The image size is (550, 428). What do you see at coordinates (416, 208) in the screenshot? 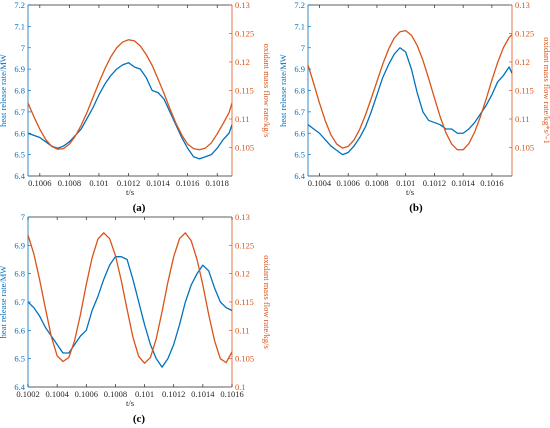
I see `panel-label: (b)` at bounding box center [416, 208].